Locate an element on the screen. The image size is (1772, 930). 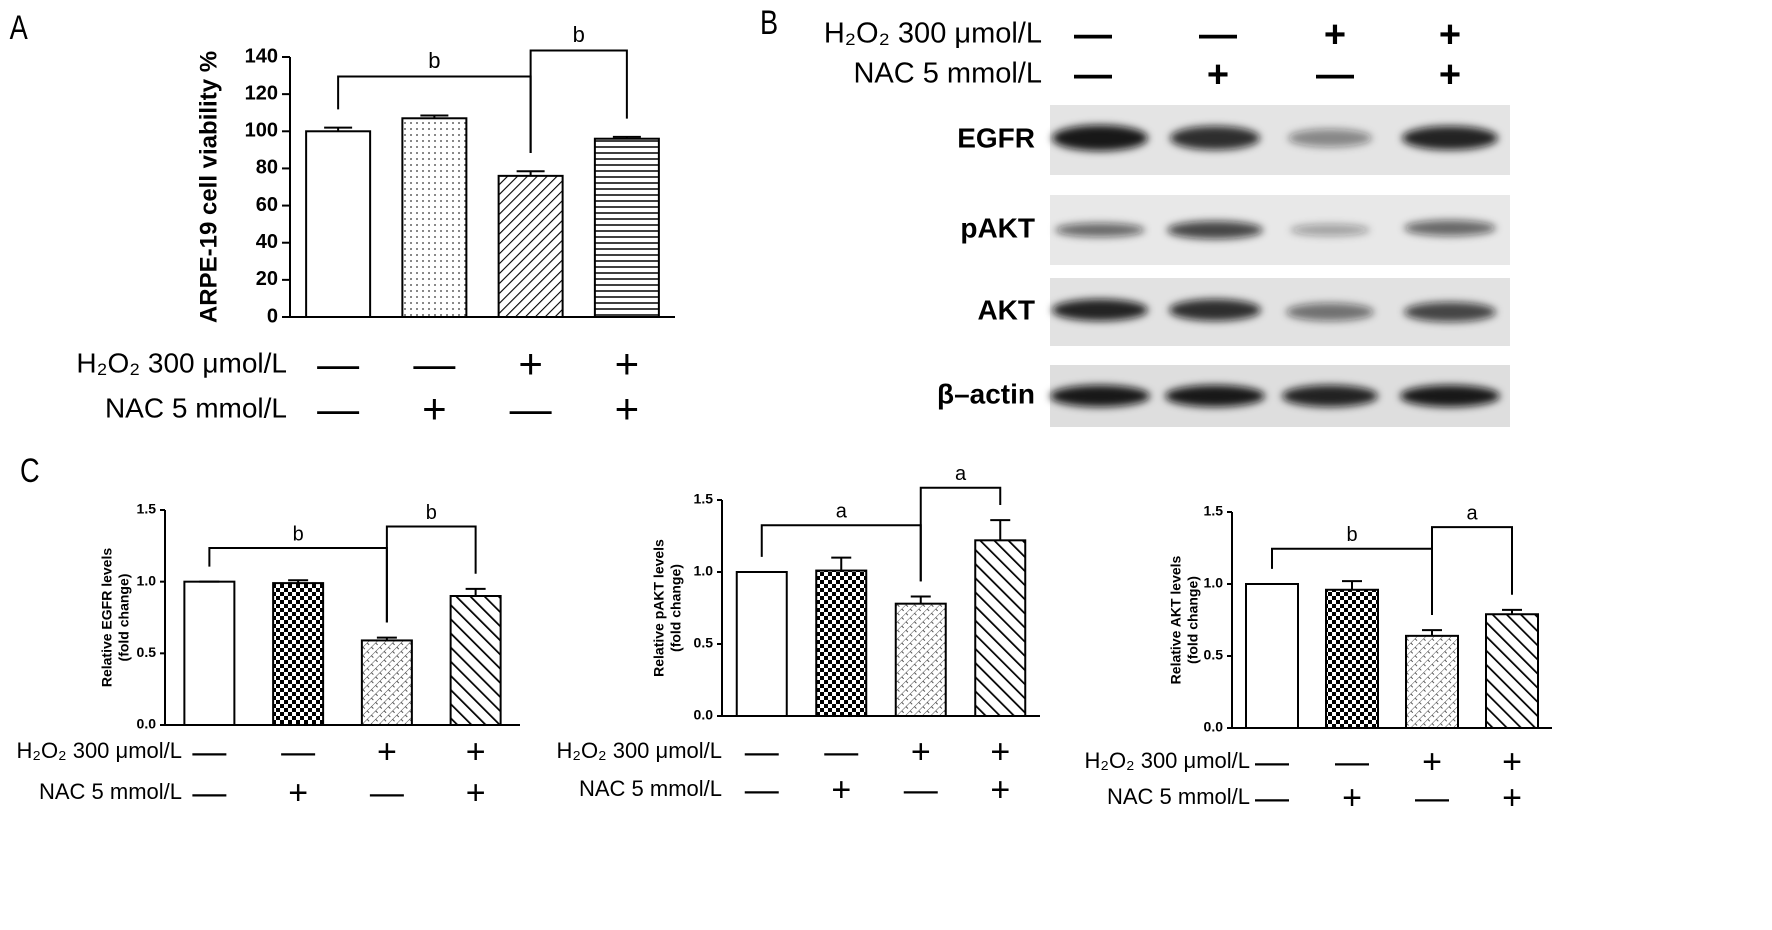
y-tick-label: 0.0 is located at coordinates (147, 724).